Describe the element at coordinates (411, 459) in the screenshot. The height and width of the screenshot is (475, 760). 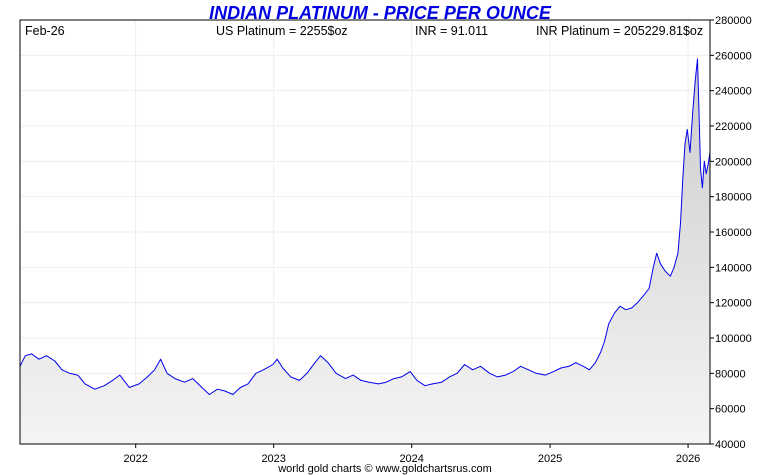
I see `x-tick-label: 2024` at that location.